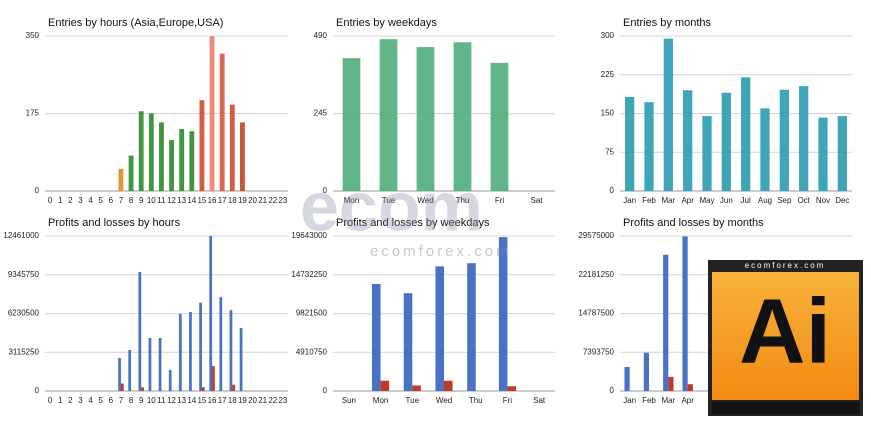  Describe the element at coordinates (784, 200) in the screenshot. I see `x-tick-label: Sep` at that location.